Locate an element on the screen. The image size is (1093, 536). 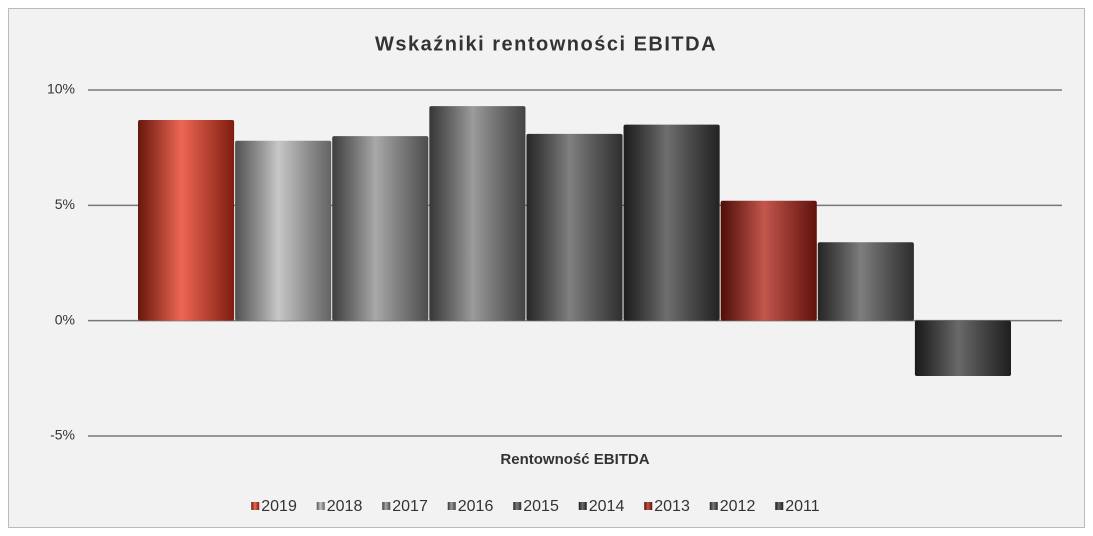
chart-title: Wskaźniki rentowności EBITDA is located at coordinates (546, 44).